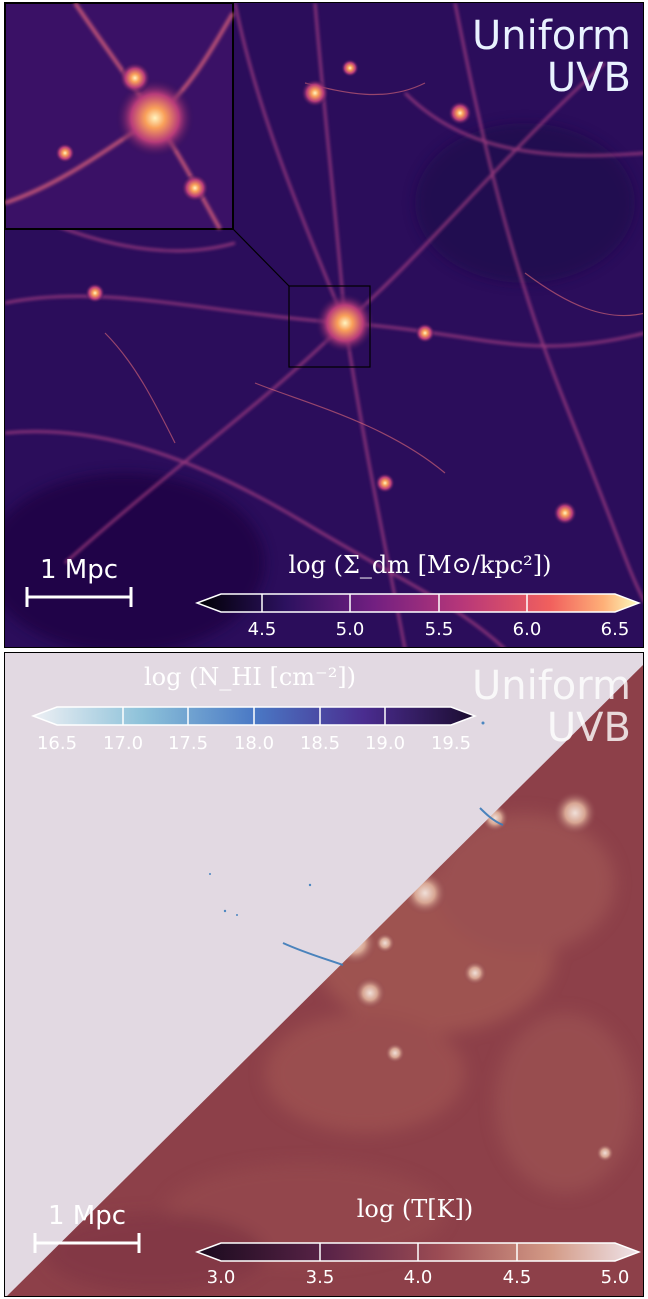 This screenshot has width=648, height=1299. I want to click on nhi-colorbar-tick: 17.0, so click(123, 743).